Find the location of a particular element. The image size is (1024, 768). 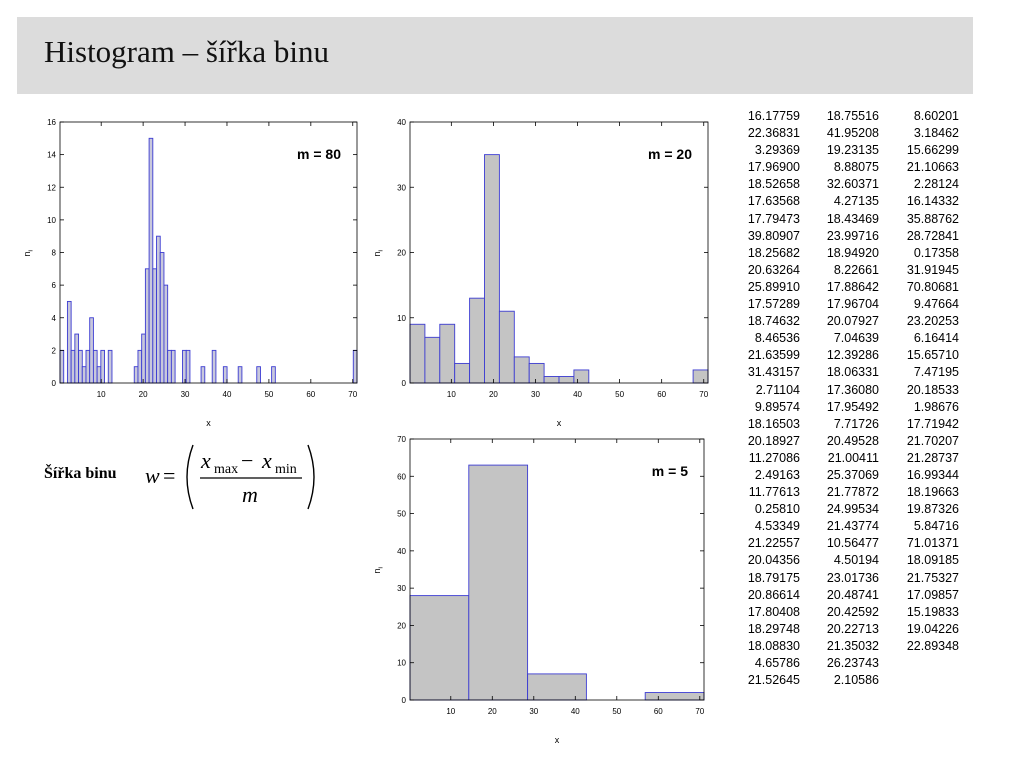

x-axis-label: x is located at coordinates (557, 740).